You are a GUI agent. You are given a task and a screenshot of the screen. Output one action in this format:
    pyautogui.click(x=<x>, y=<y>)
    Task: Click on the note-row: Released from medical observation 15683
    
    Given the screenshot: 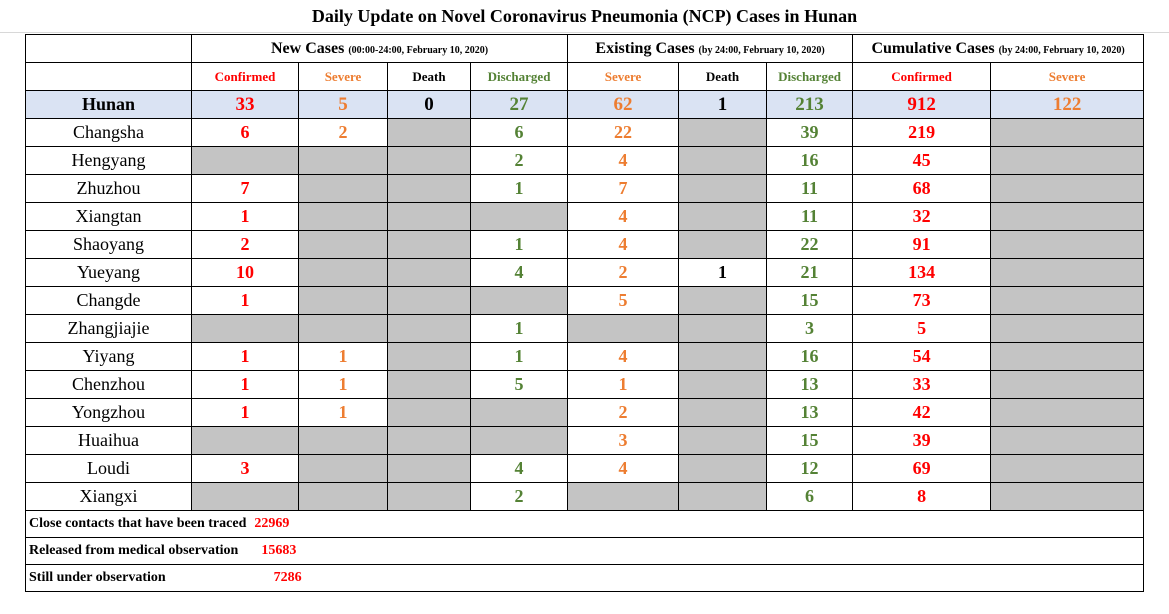 What is the action you would take?
    pyautogui.click(x=584, y=551)
    